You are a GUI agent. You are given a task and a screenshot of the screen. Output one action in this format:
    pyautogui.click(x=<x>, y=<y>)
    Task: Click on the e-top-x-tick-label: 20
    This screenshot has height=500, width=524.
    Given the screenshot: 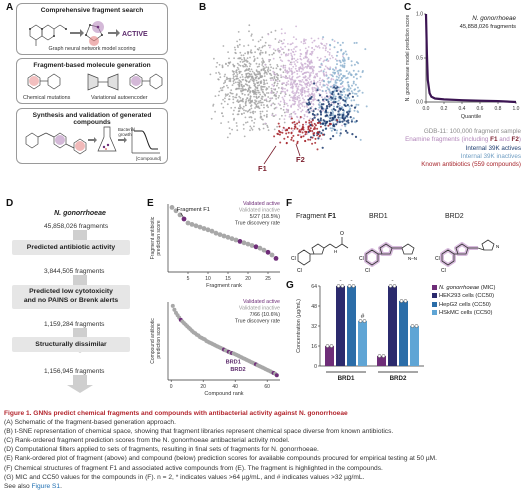 What is the action you would take?
    pyautogui.click(x=248, y=279)
    